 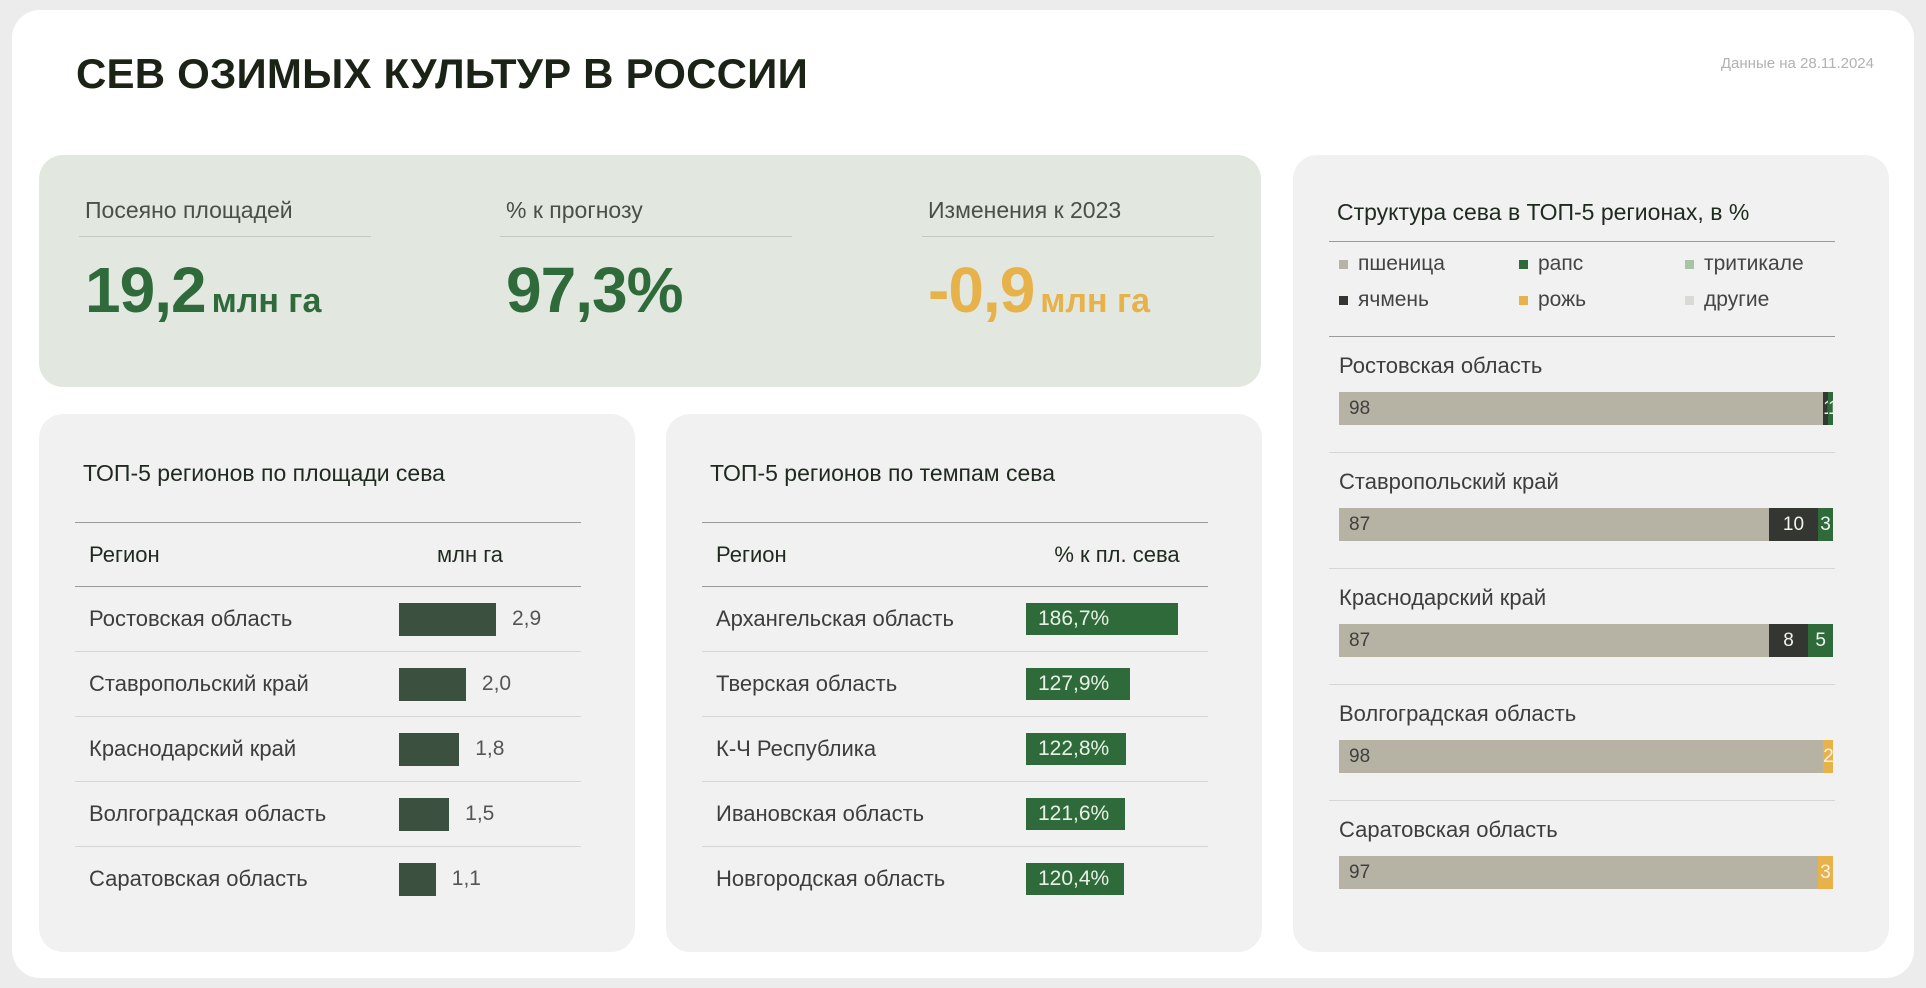 I want to click on region-name: Краснодарский край, so click(x=237, y=749).